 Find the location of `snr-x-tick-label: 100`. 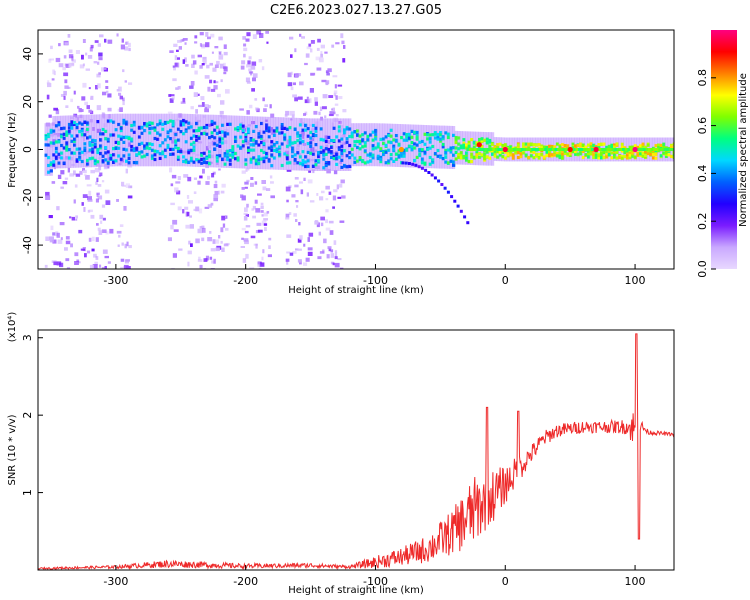

snr-x-tick-label: 100 is located at coordinates (635, 581).